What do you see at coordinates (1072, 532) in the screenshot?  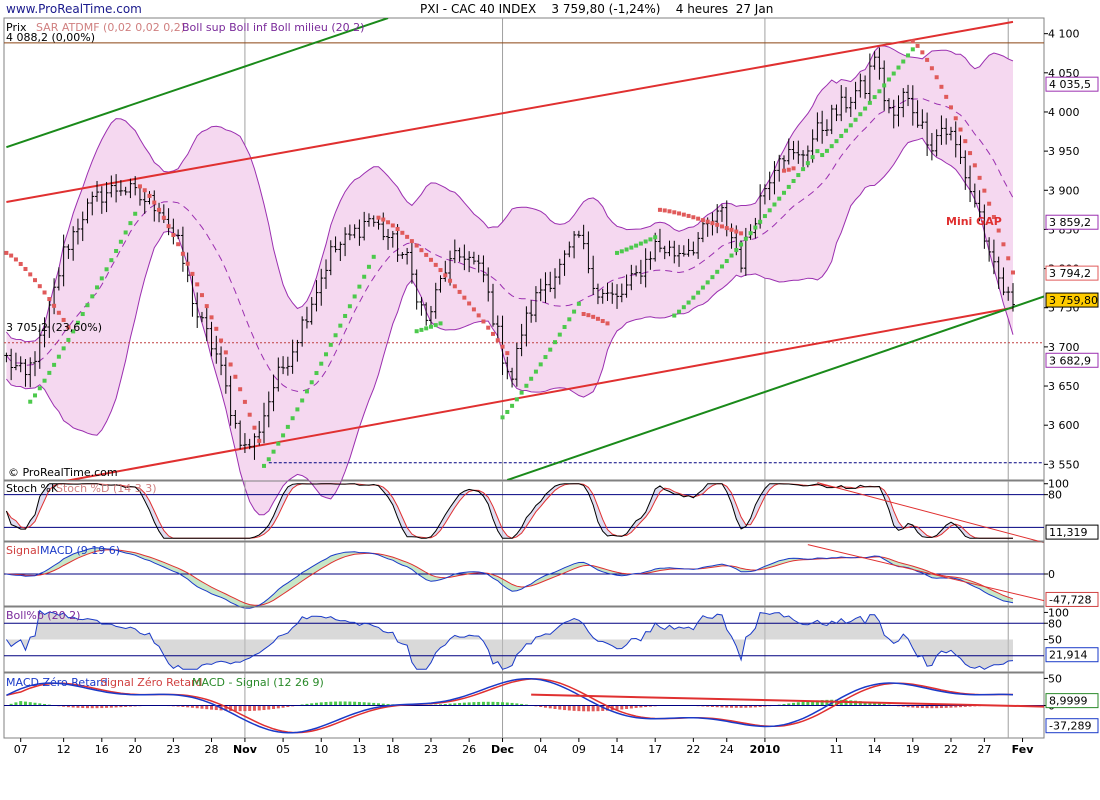 I see `indicator-value-tag: 11,319` at bounding box center [1072, 532].